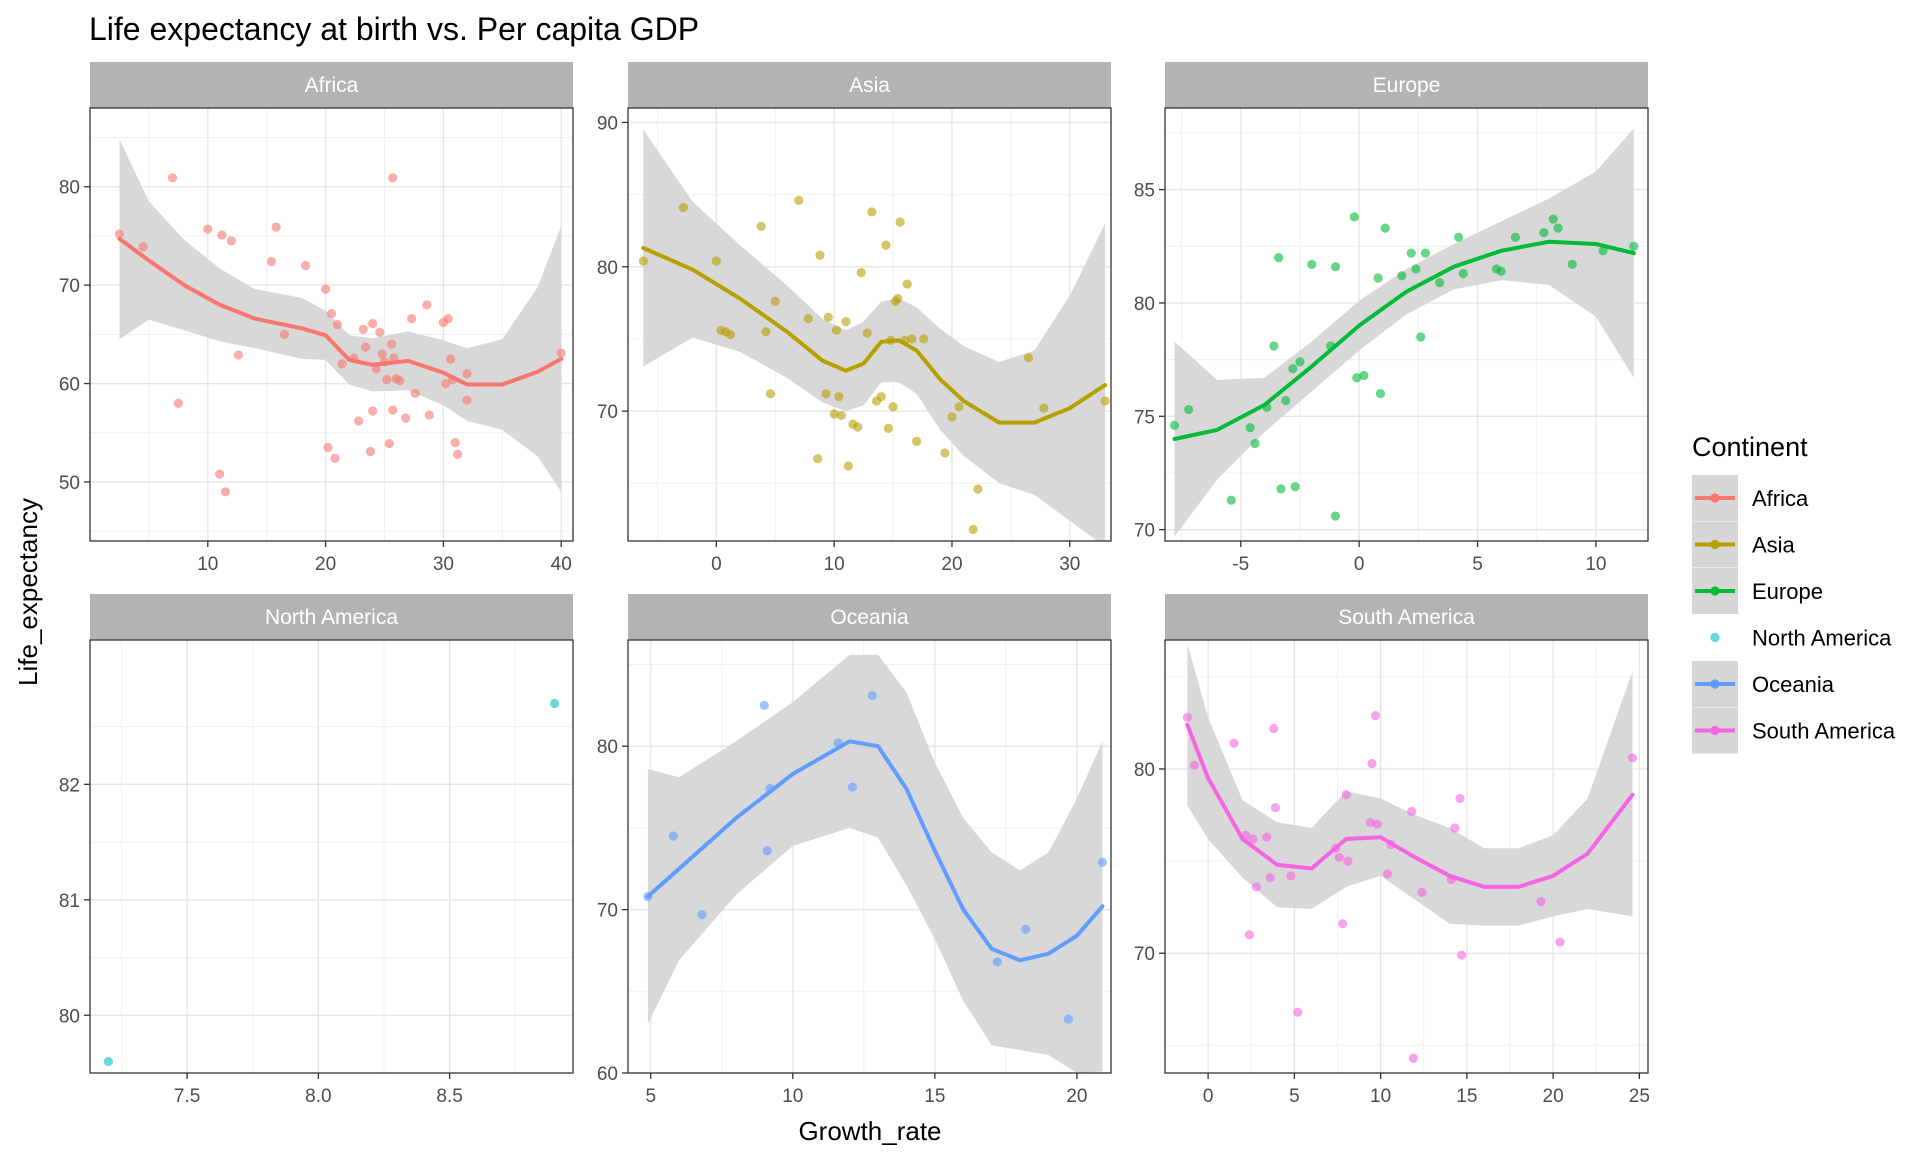 This screenshot has width=1920, height=1152. I want to click on panel-border-africa, so click(331, 324).